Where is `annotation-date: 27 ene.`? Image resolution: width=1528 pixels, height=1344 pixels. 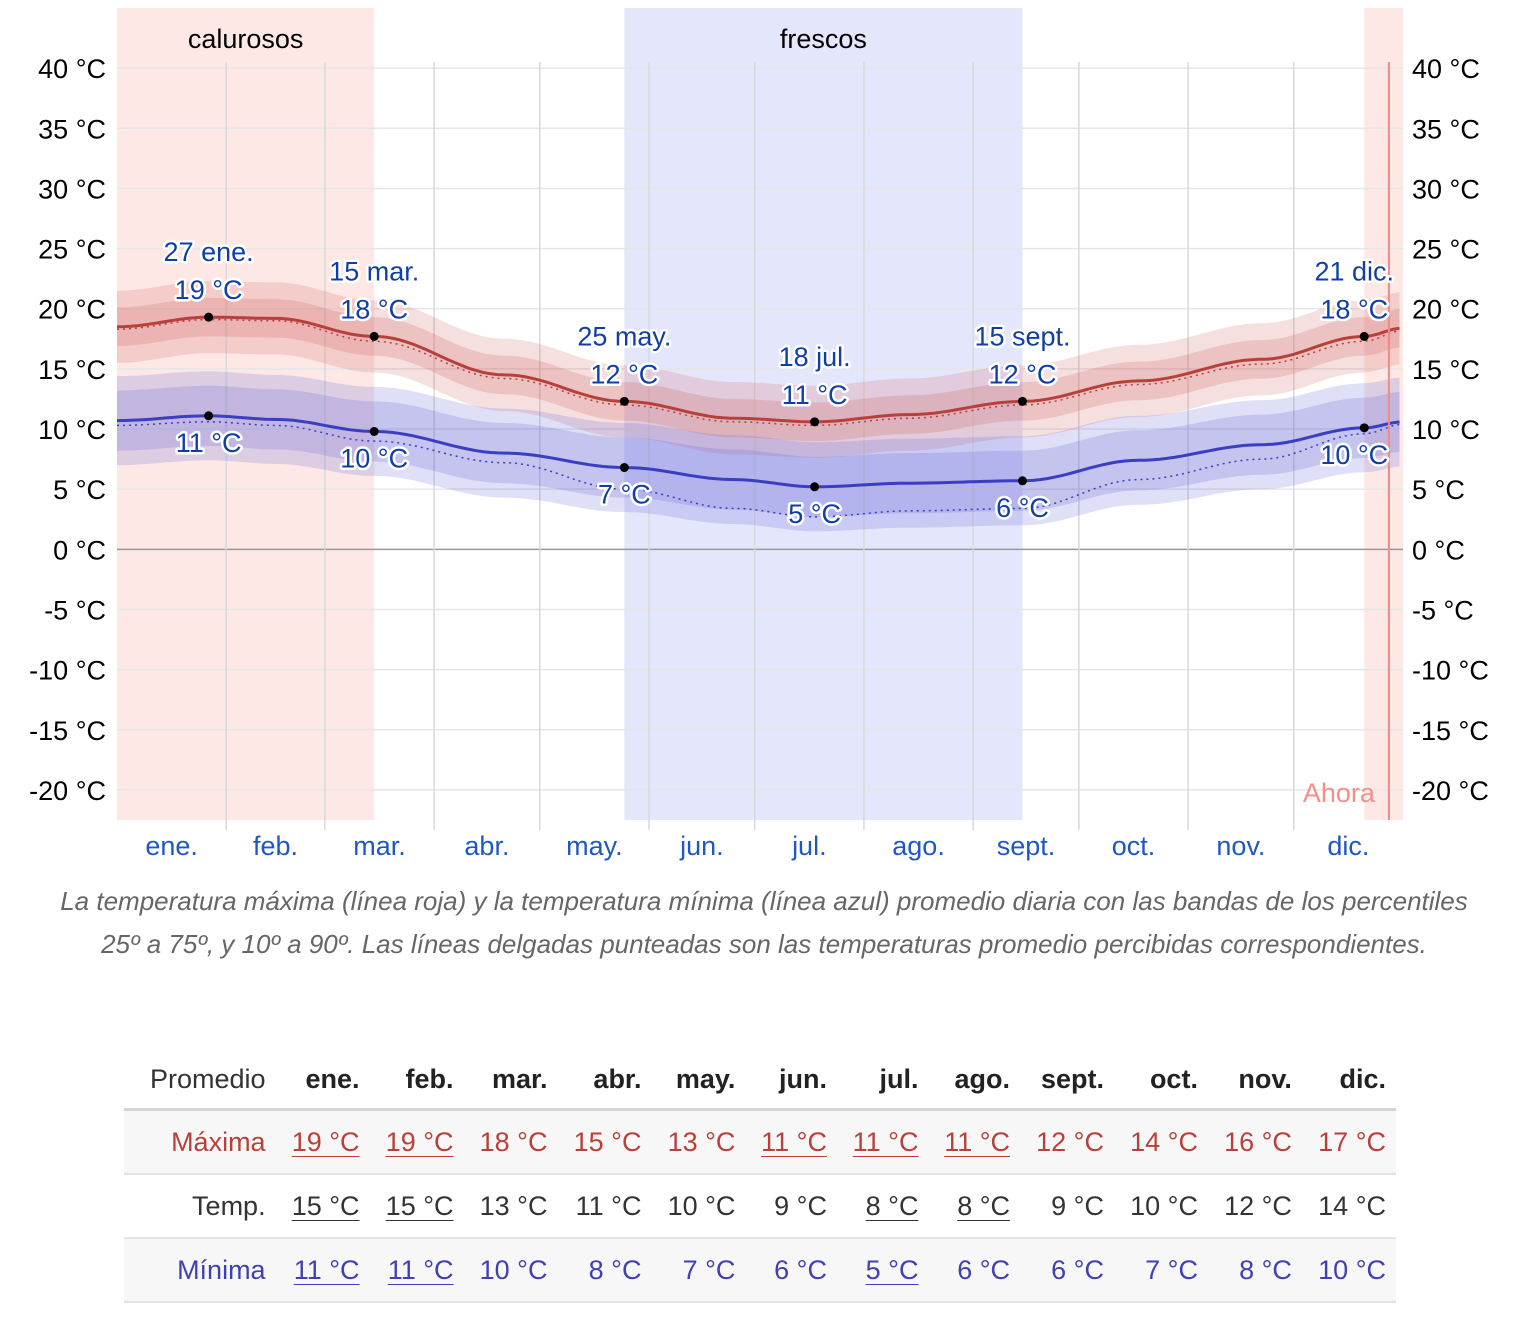 annotation-date: 27 ene. is located at coordinates (209, 252).